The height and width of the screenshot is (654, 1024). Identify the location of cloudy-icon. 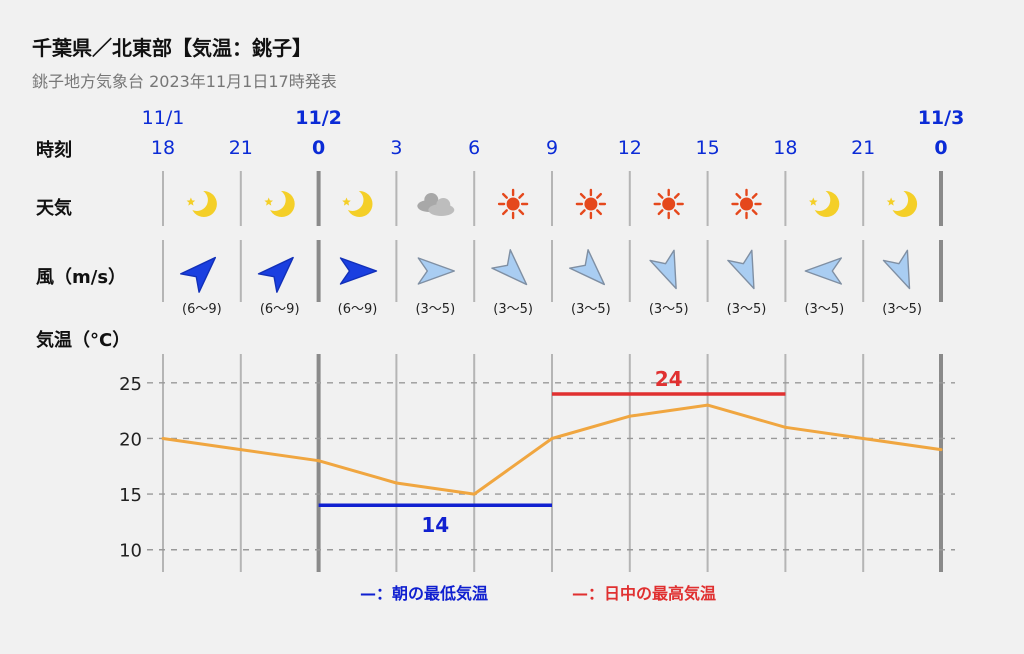
(436, 204).